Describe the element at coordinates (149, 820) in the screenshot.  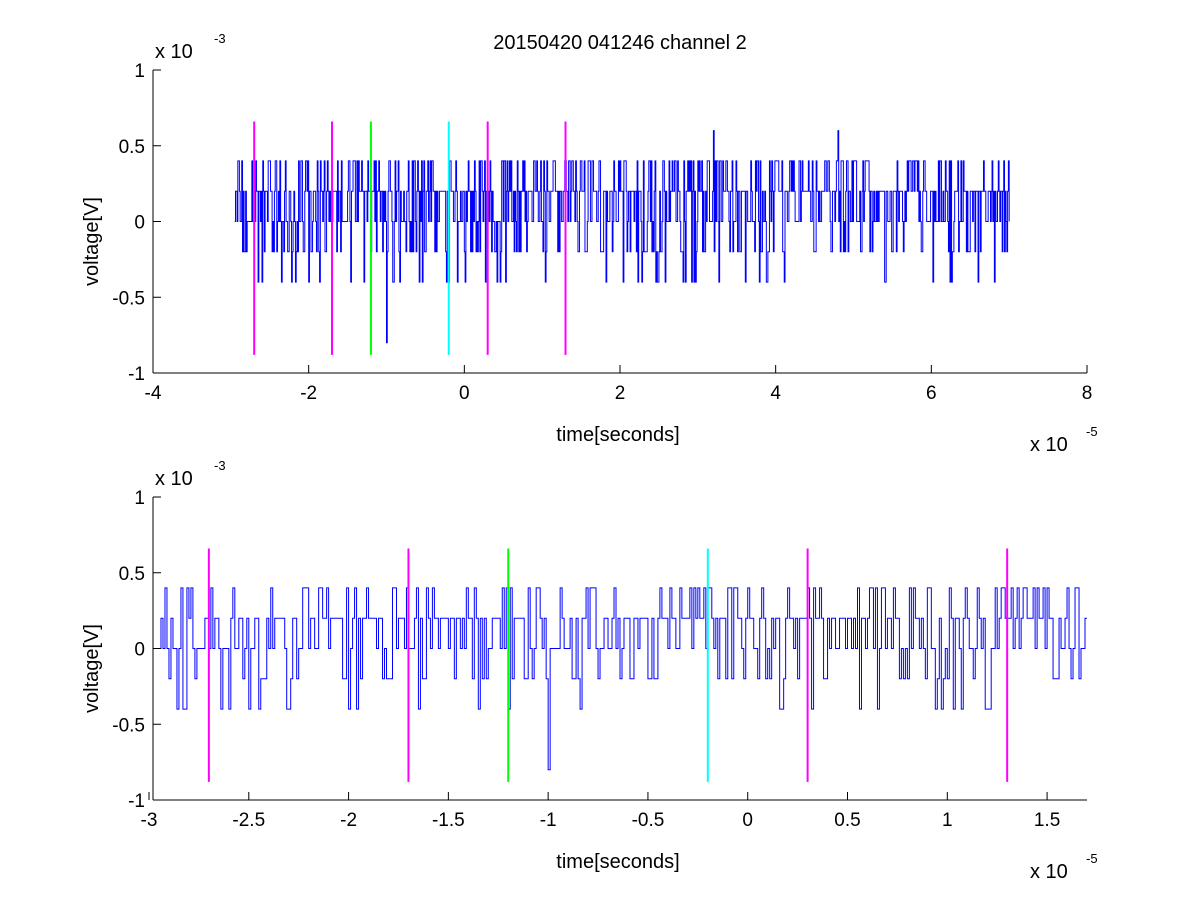
I see `x-tick-label: -3` at that location.